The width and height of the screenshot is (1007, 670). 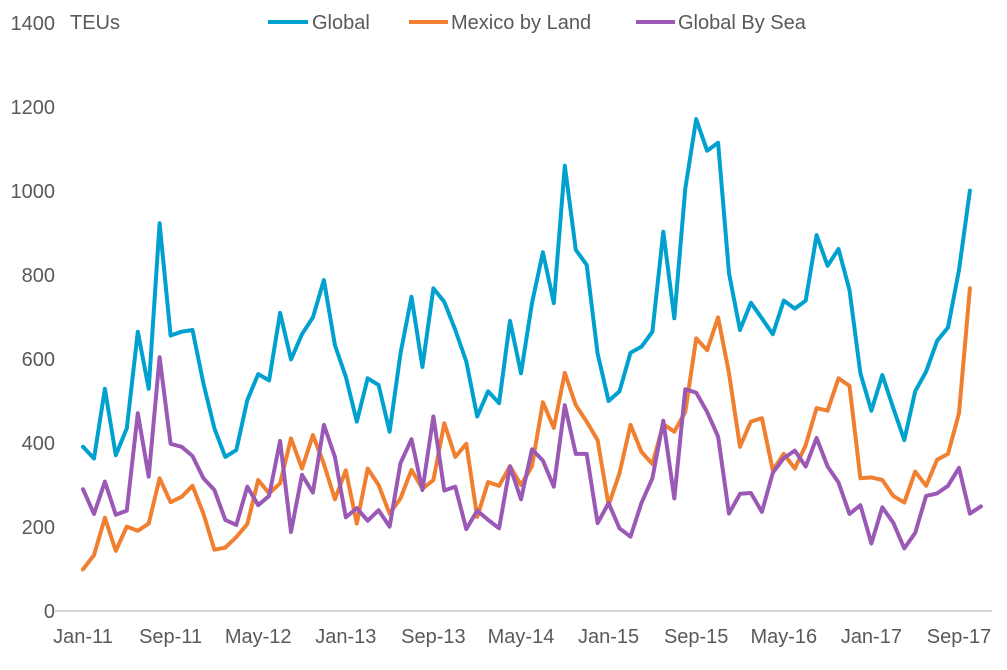 What do you see at coordinates (521, 23) in the screenshot?
I see `legend-label-mexico-by-land: Mexico by Land` at bounding box center [521, 23].